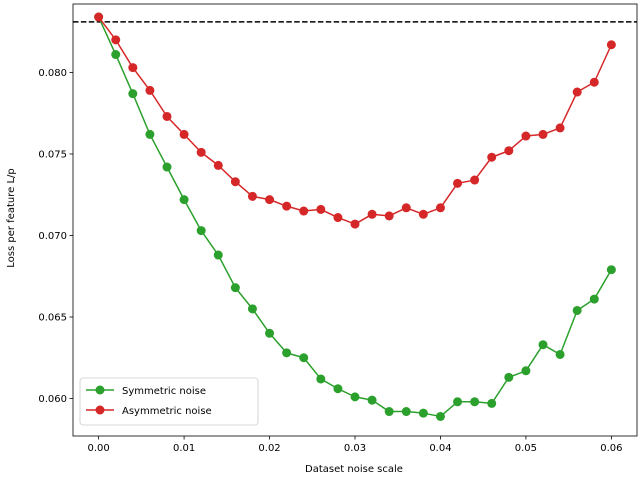 The image size is (640, 480). I want to click on y-tick-label: 0.065, so click(52, 317).